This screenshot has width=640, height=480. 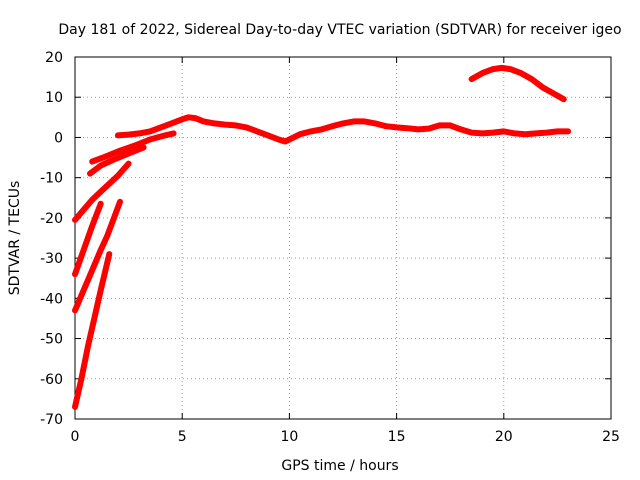 I want to click on y-tick-label: -70, so click(x=51, y=420).